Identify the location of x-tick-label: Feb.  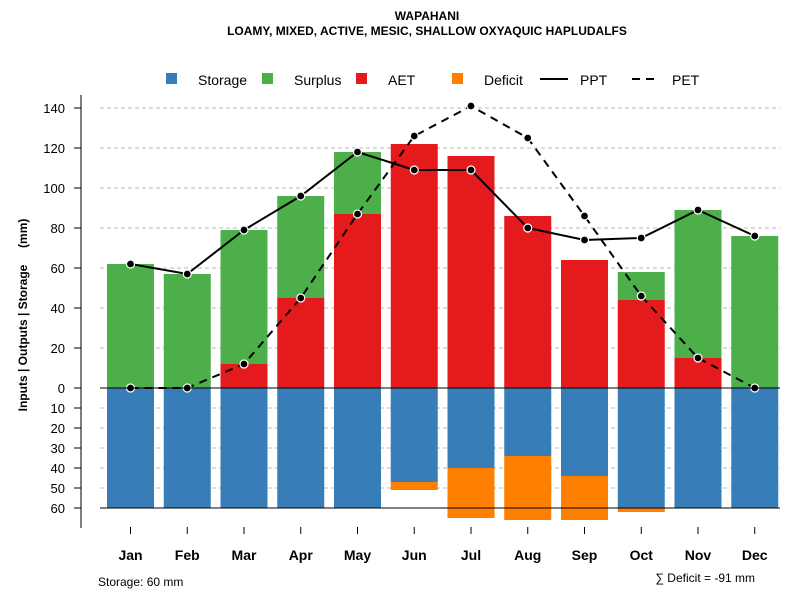
(187, 555).